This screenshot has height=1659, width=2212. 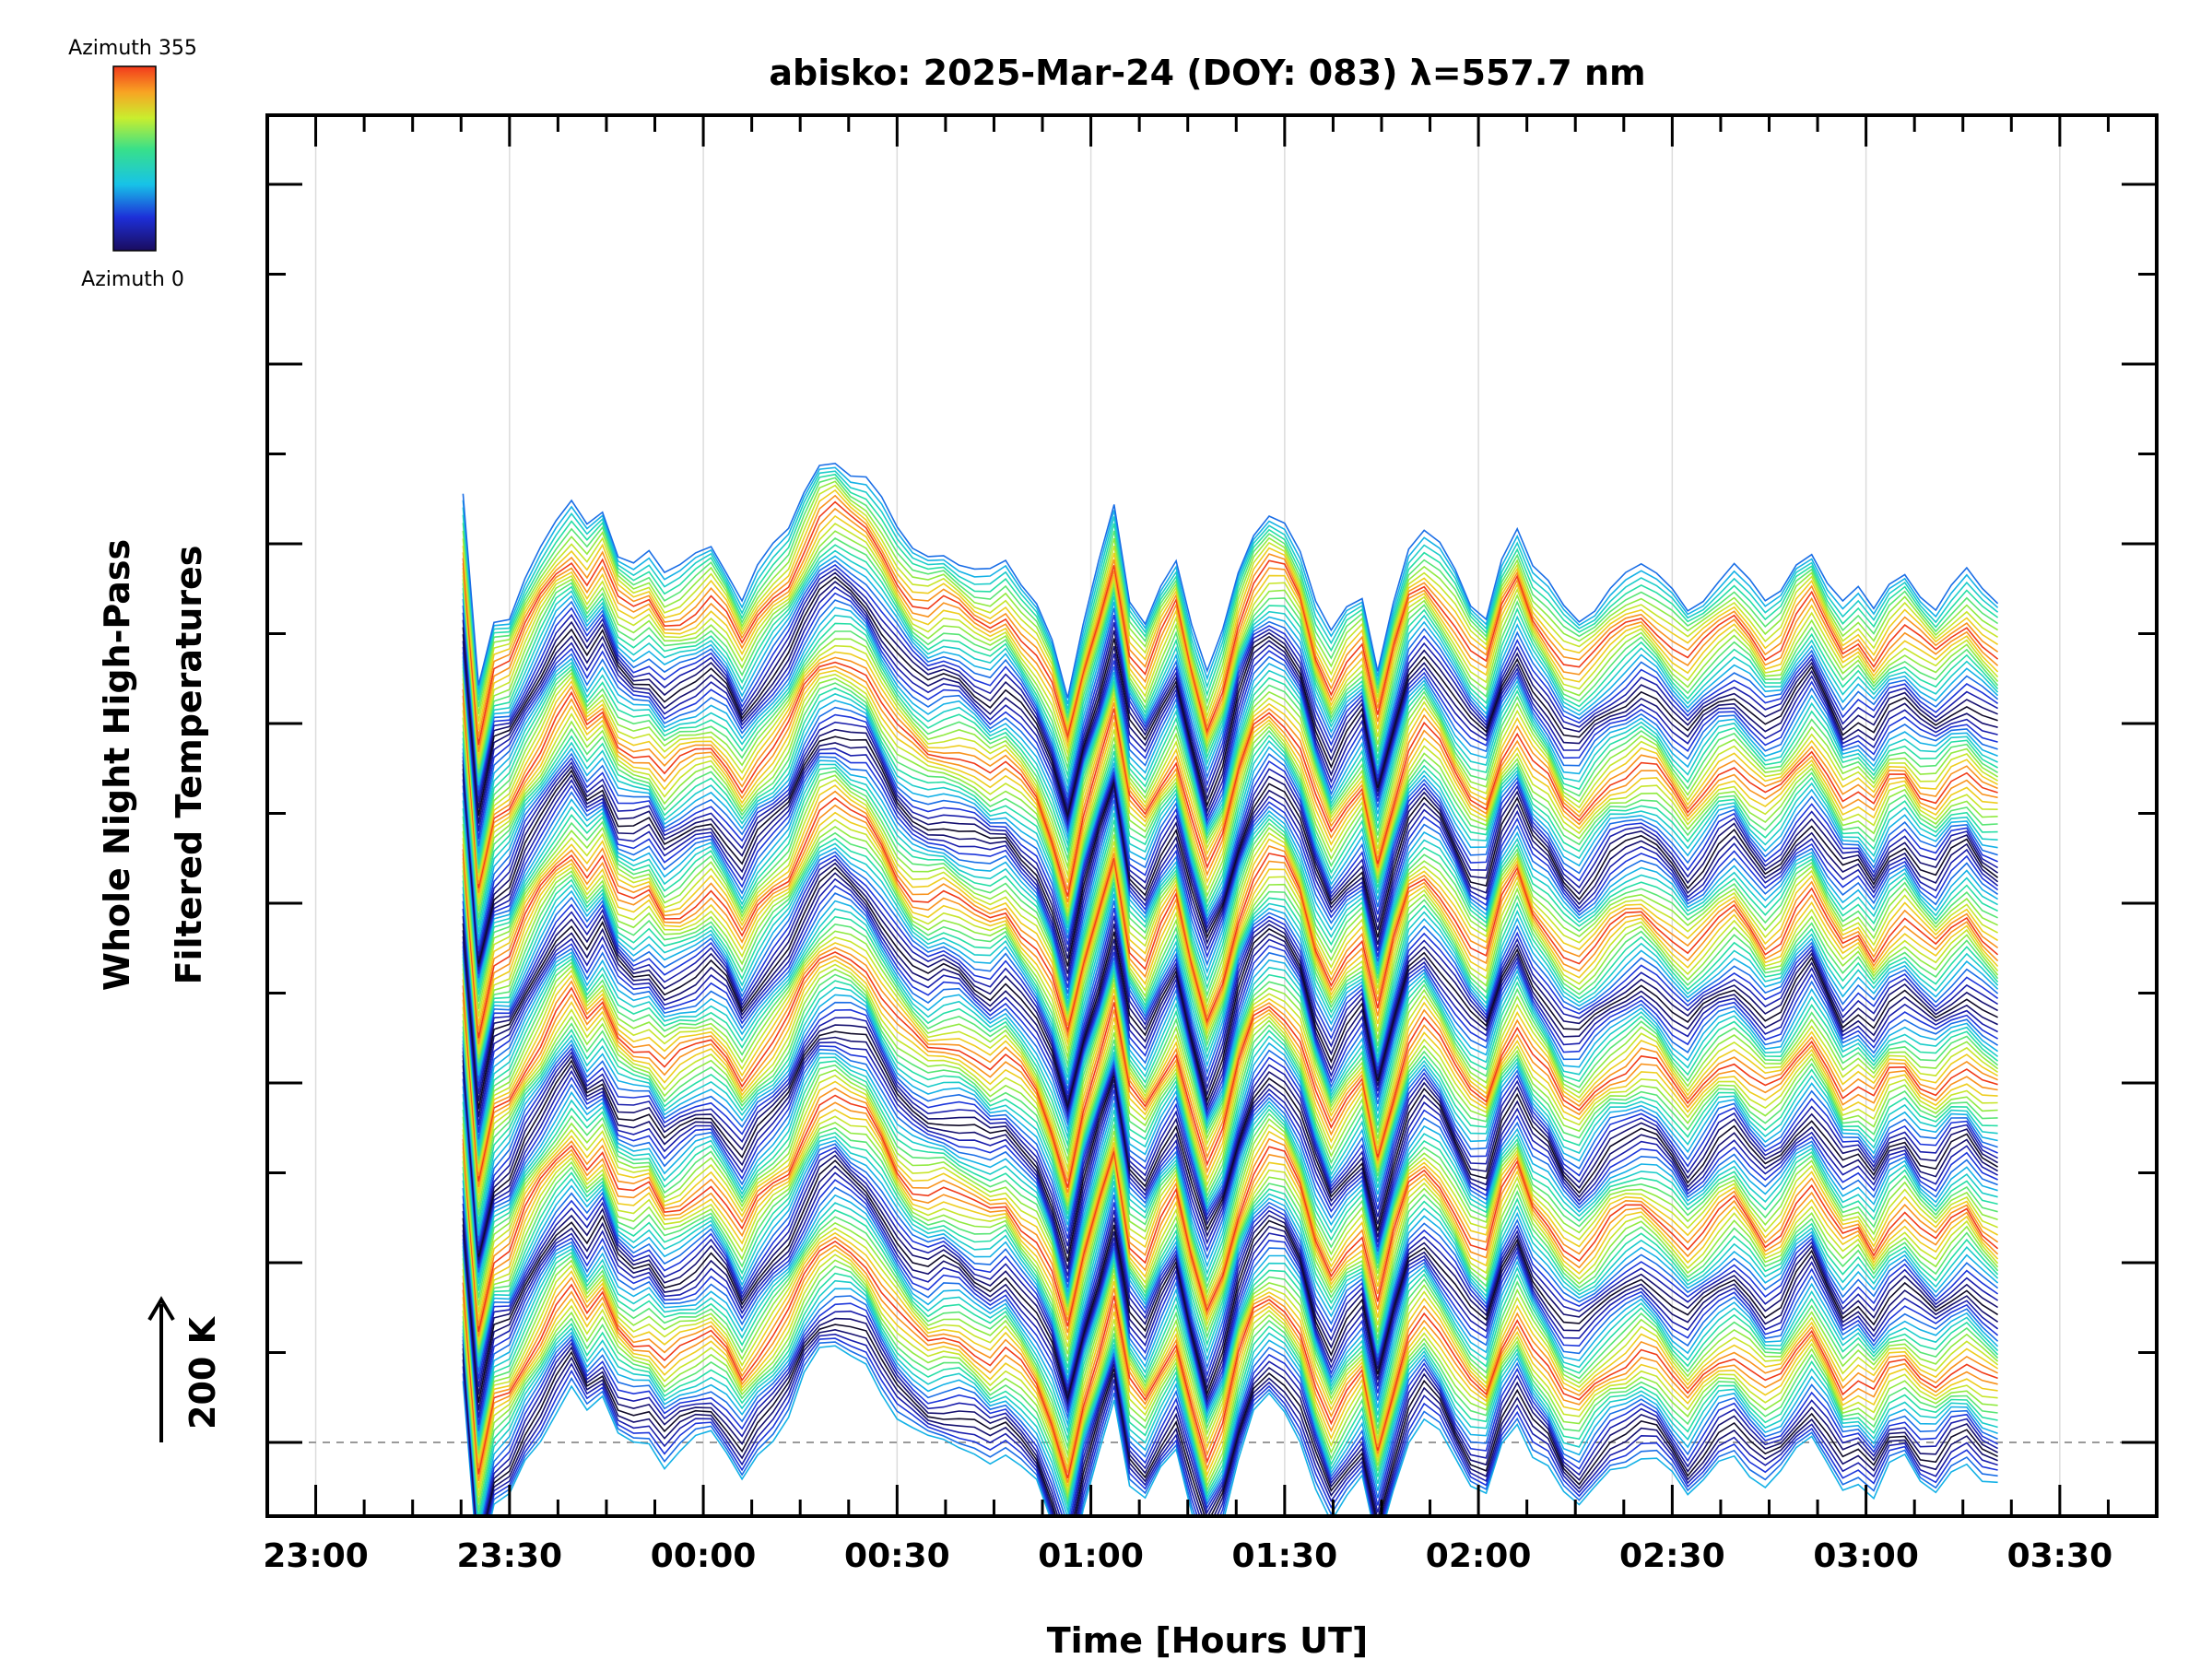 What do you see at coordinates (132, 279) in the screenshot?
I see `legend-bottom-label: Azimuth 0` at bounding box center [132, 279].